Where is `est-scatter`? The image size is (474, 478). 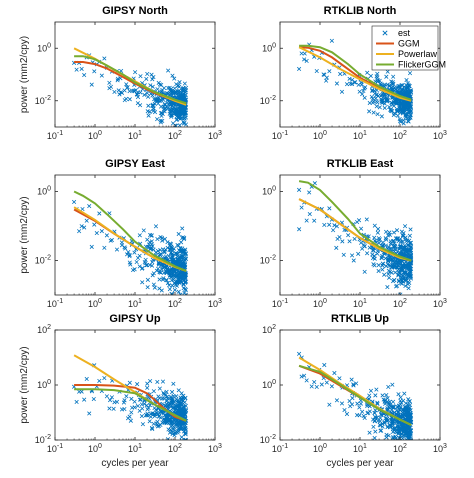 est-scatter is located at coordinates (355, 82).